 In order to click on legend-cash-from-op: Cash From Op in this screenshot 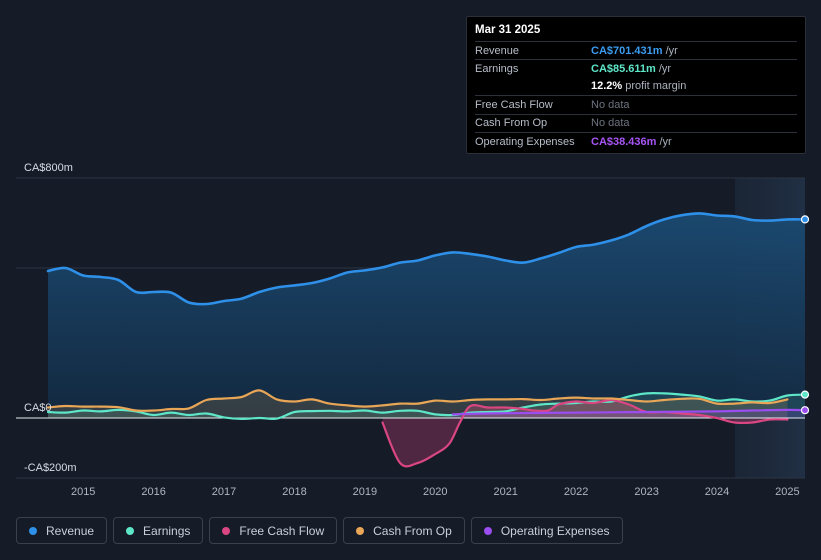, I will do `click(404, 530)`.